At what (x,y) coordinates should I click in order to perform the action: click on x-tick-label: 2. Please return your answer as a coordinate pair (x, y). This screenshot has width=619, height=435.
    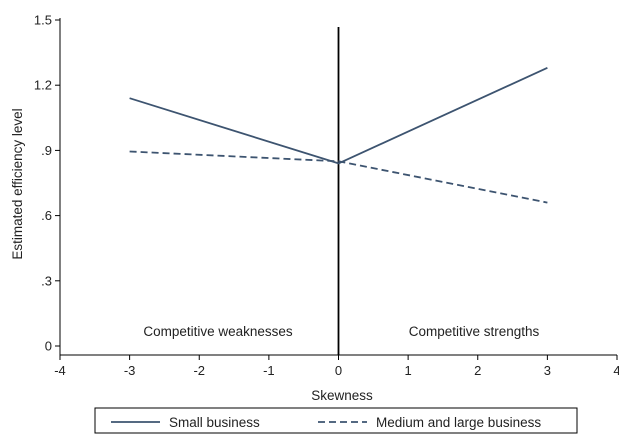
    Looking at the image, I should click on (477, 370).